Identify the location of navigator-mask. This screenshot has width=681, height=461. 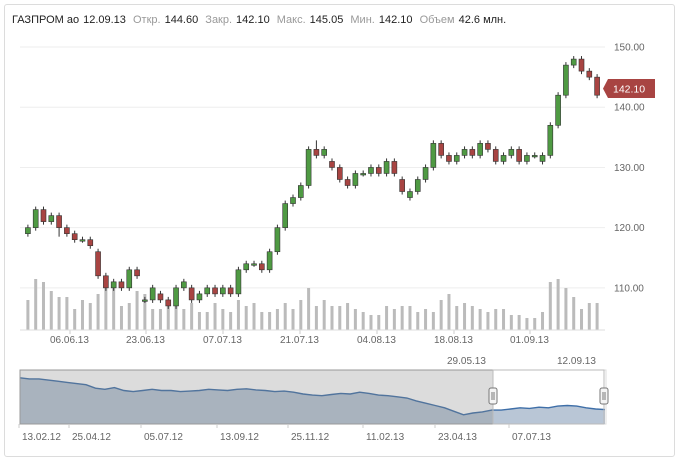
(256, 397).